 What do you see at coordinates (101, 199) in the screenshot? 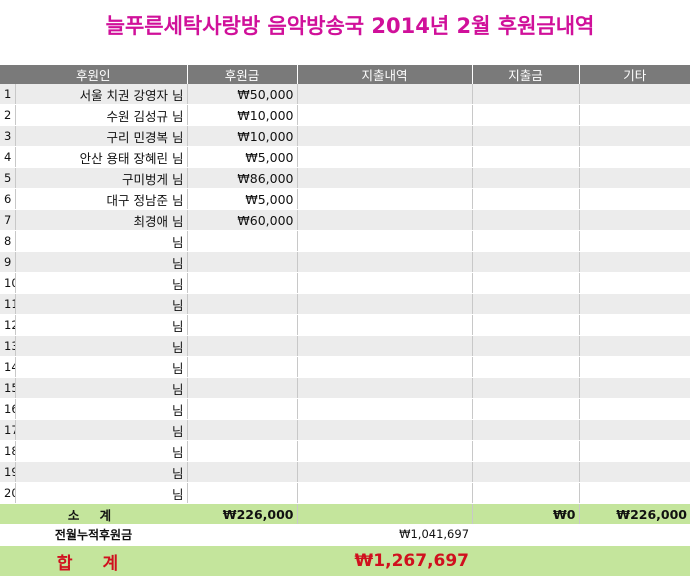
I see `donor-cell: 대구 정남준 님` at bounding box center [101, 199].